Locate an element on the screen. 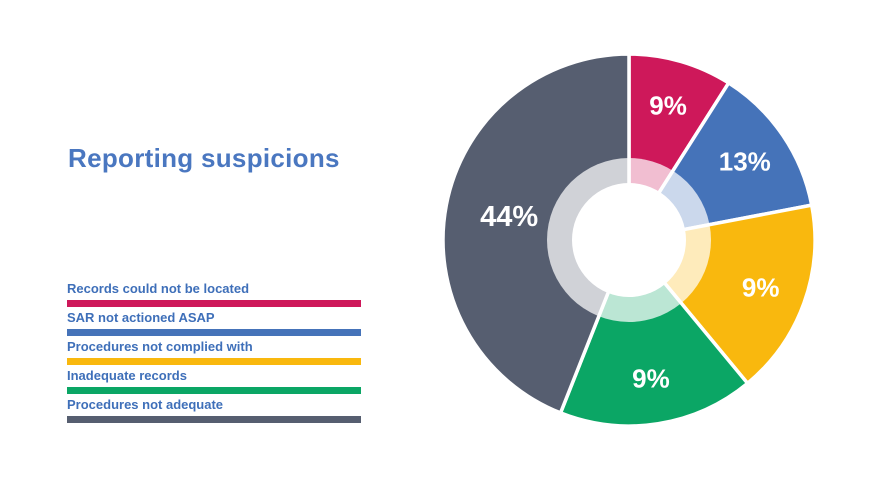 The width and height of the screenshot is (878, 488). legend-item: SAR not actioned ASAP is located at coordinates (214, 323).